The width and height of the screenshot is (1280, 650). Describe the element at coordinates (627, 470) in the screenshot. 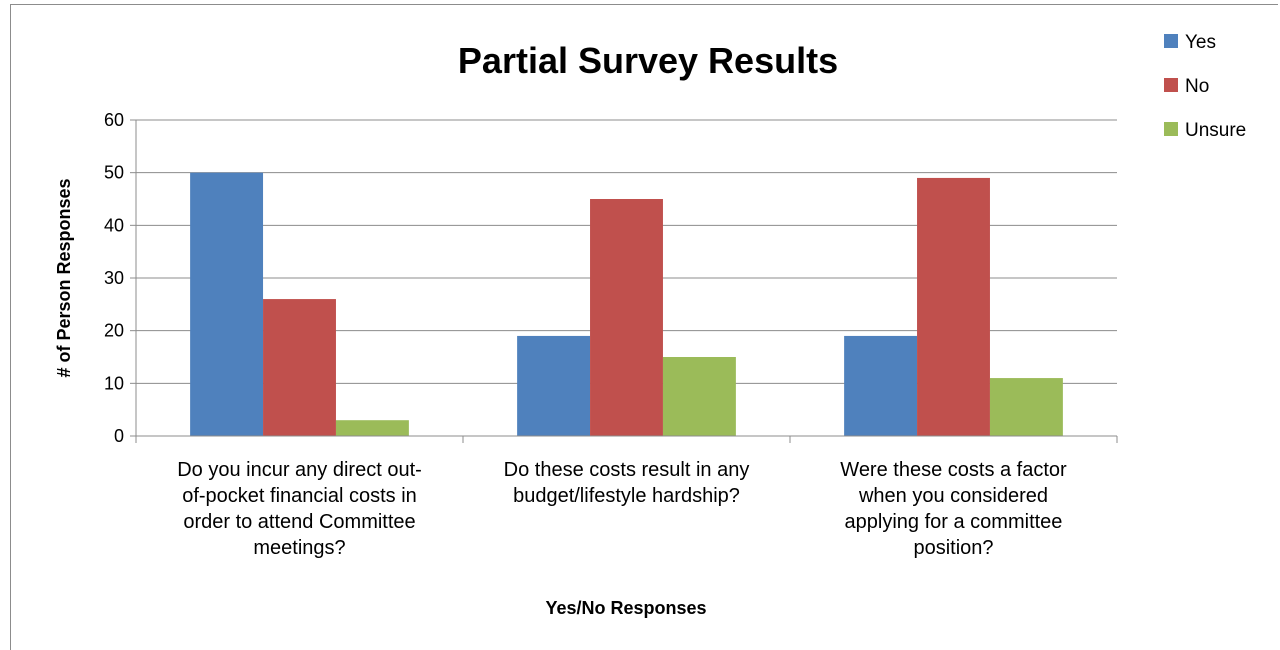

I see `x-category-label: Do these costs result in any` at that location.